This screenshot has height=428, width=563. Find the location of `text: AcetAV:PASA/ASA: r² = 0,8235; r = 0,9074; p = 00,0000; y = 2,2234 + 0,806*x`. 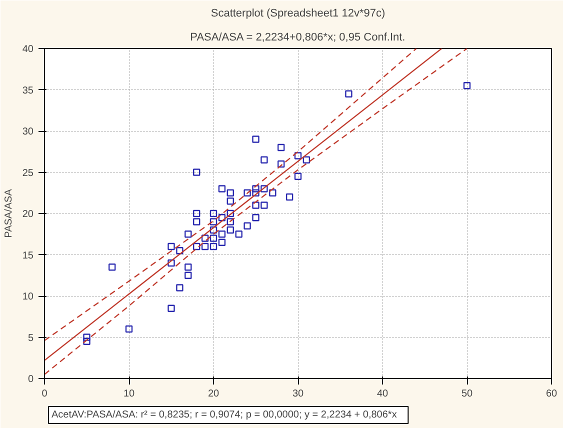

text: AcetAV:PASA/ASA: r² = 0,8235; r = 0,9074; p = 00,0000; y = 2,2234 + 0,806*x is located at coordinates (224, 415).